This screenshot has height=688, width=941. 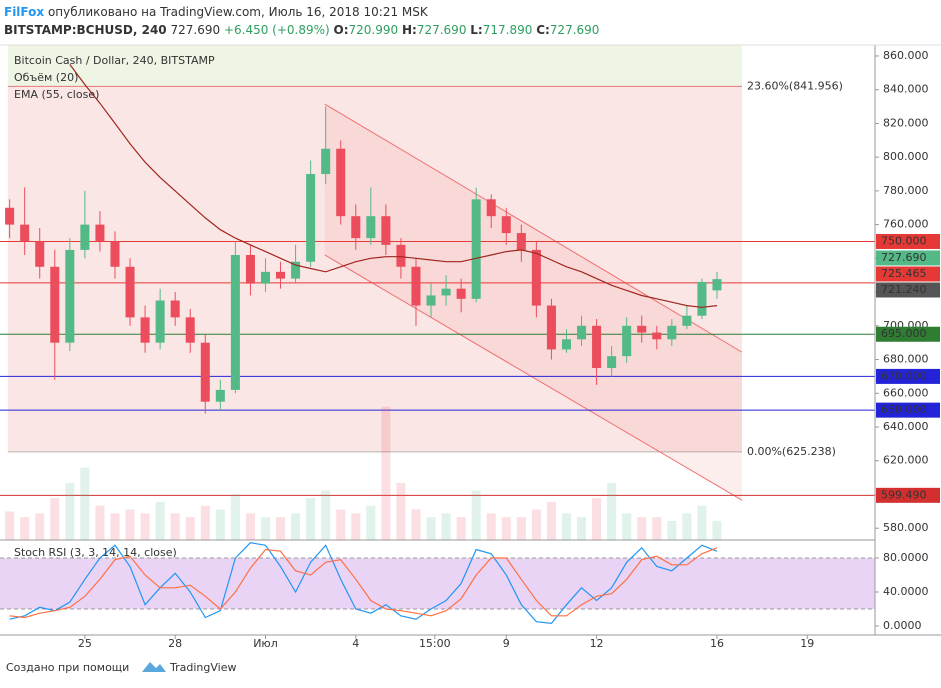 What do you see at coordinates (506, 643) in the screenshot?
I see `x-tick-label: 9` at bounding box center [506, 643].